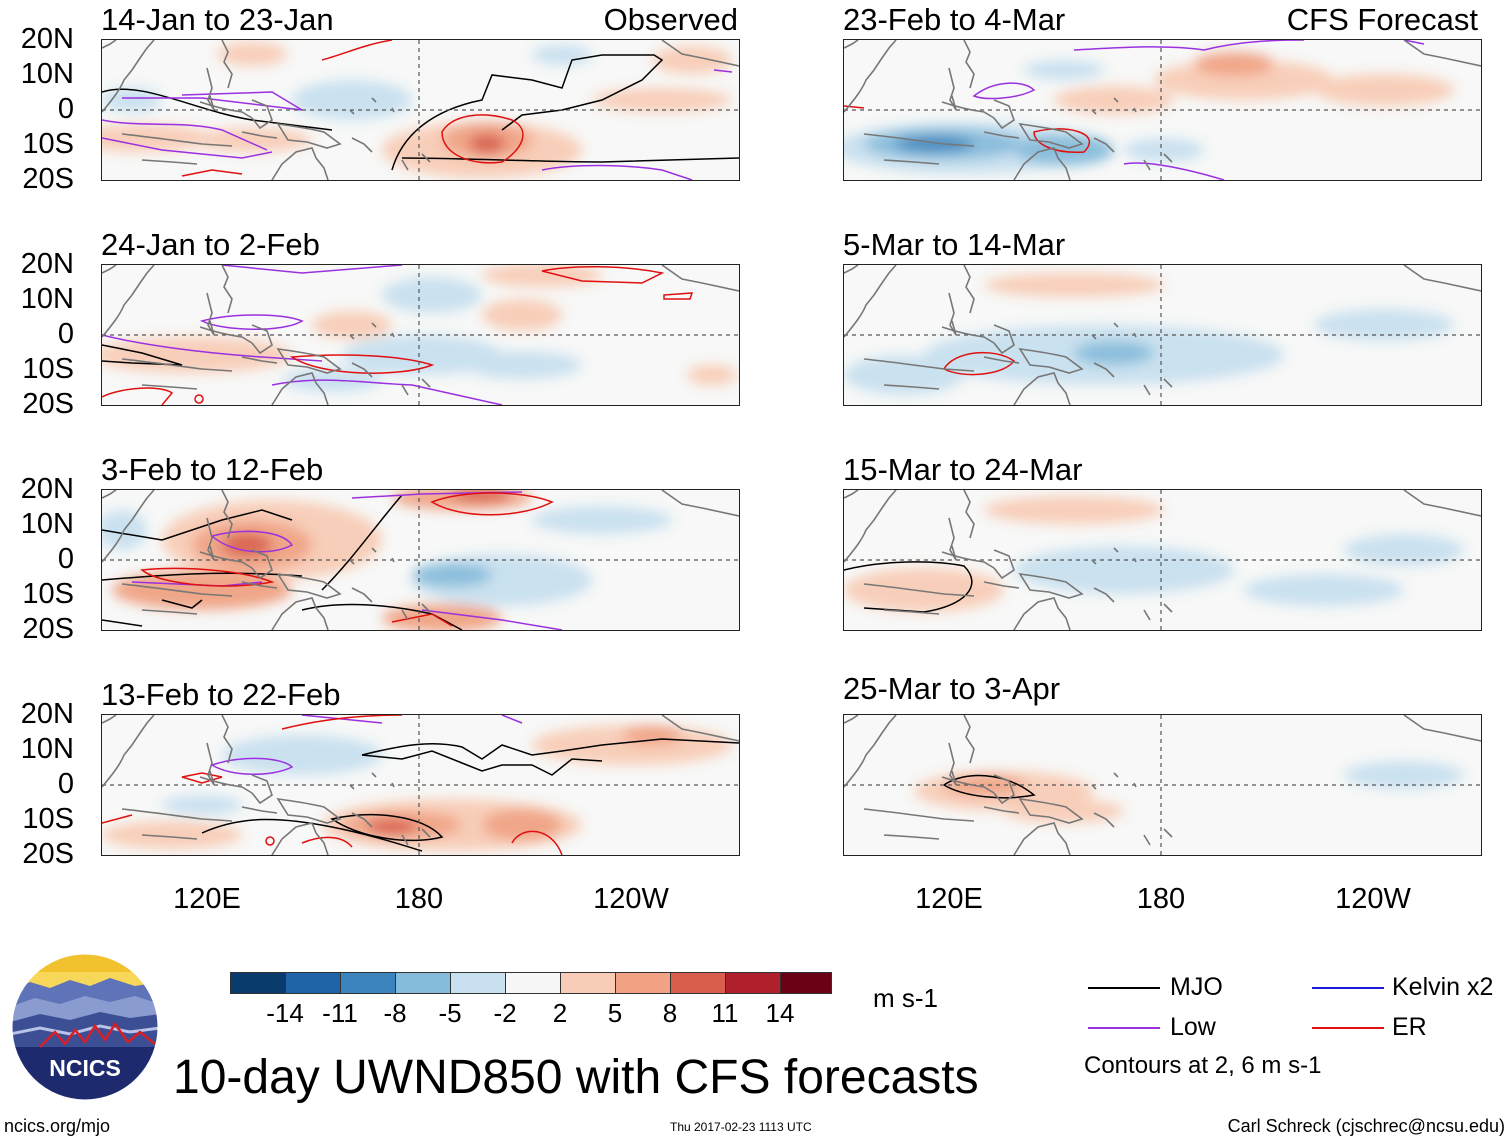  I want to click on panel-title: 14-Jan to 23-Jan, so click(217, 19).